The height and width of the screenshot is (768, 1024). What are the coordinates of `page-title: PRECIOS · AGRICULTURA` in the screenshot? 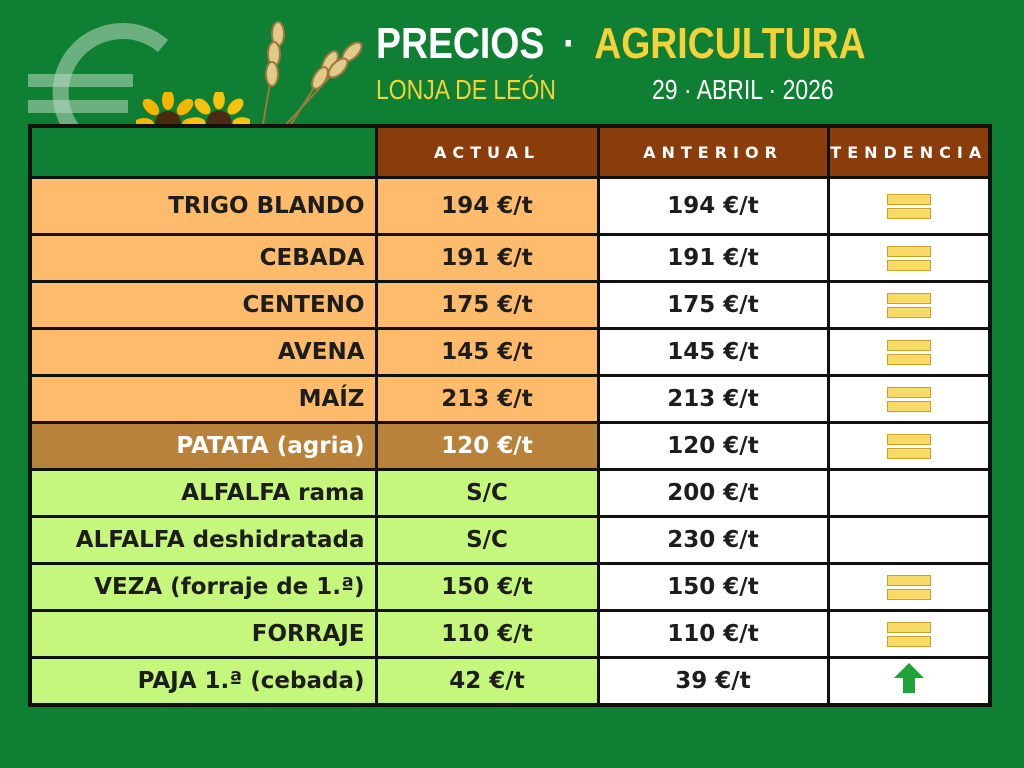 It's located at (621, 44).